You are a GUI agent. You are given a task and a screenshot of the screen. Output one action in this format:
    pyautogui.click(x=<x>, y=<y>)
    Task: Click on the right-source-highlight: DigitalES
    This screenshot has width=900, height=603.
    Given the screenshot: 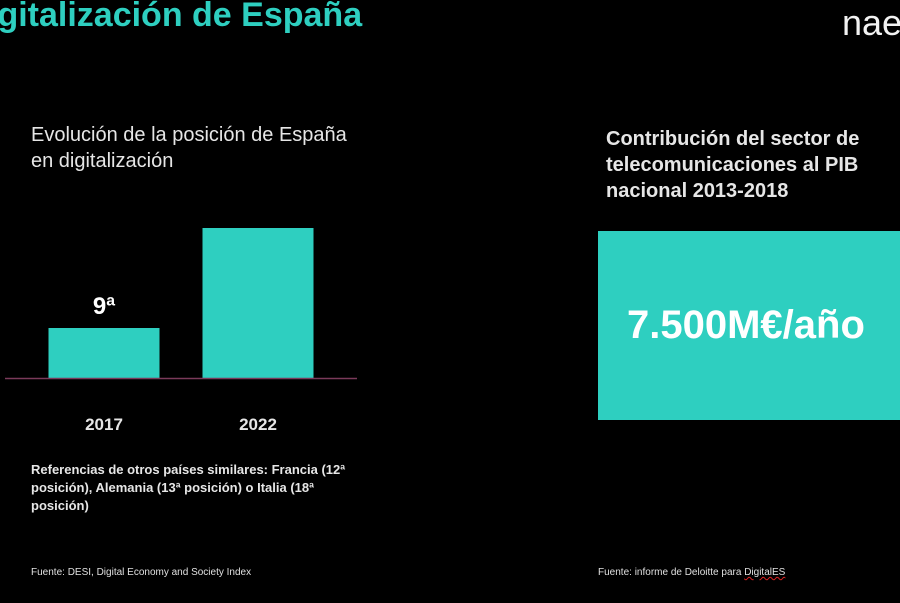 What is the action you would take?
    pyautogui.click(x=765, y=572)
    